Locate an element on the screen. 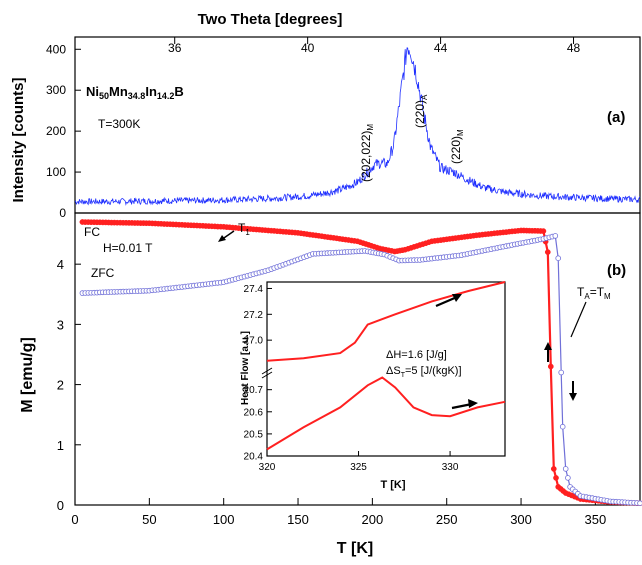 This screenshot has height=565, width=642. panel-a-label: (a) is located at coordinates (616, 117).